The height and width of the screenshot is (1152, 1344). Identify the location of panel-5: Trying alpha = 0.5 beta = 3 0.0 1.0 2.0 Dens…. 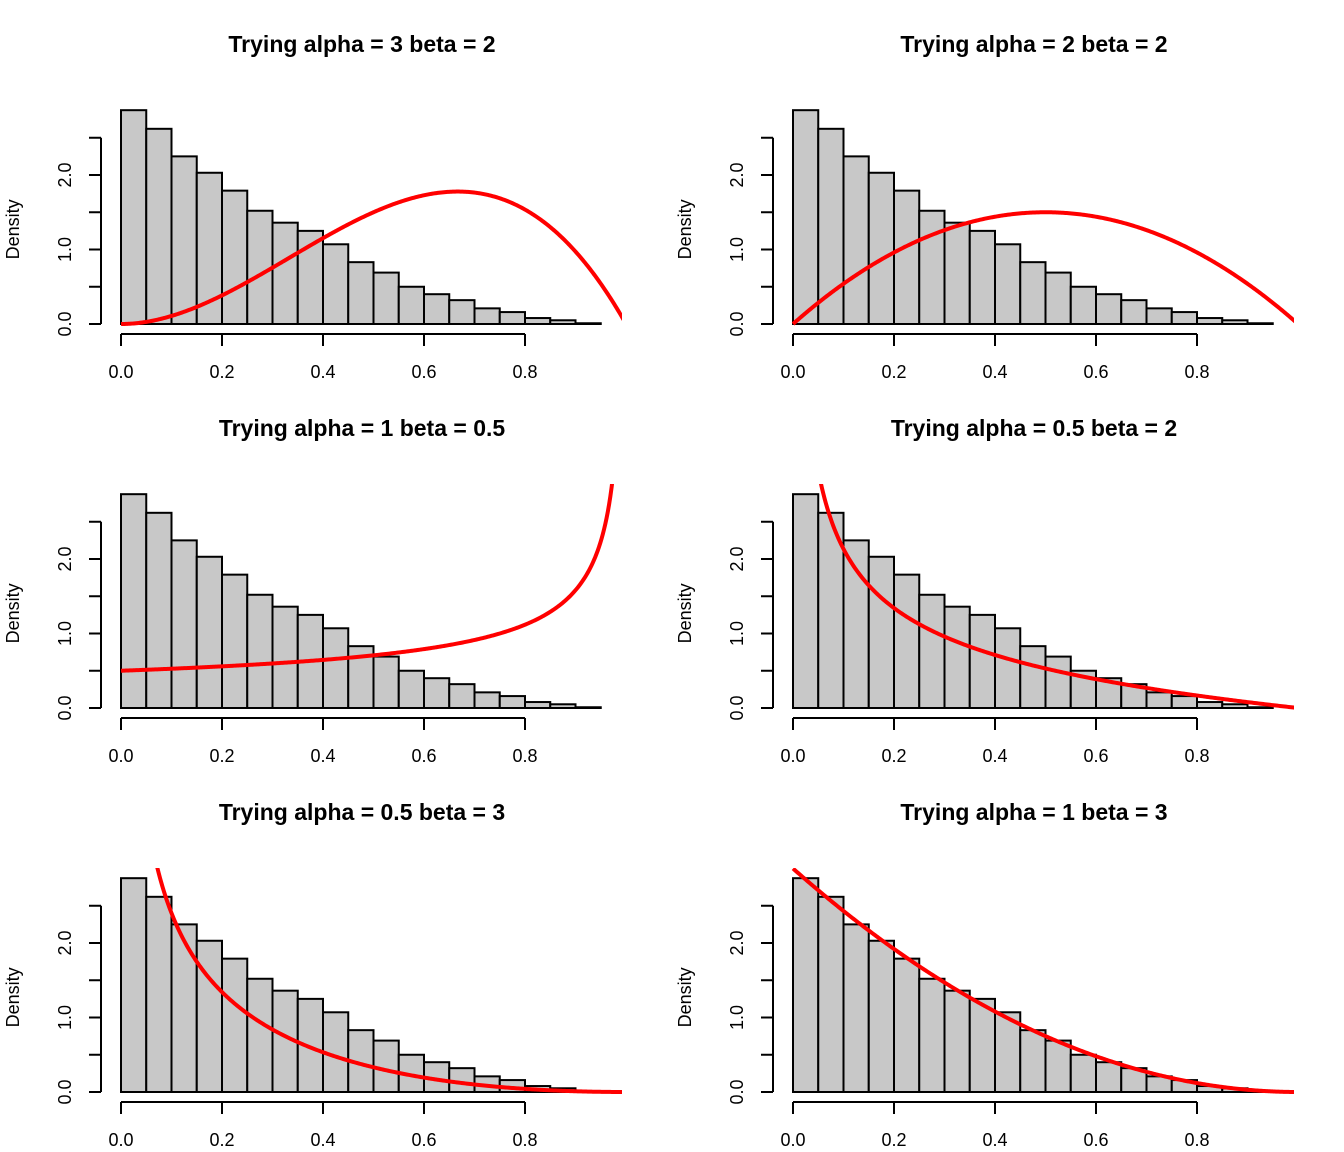
(312, 974).